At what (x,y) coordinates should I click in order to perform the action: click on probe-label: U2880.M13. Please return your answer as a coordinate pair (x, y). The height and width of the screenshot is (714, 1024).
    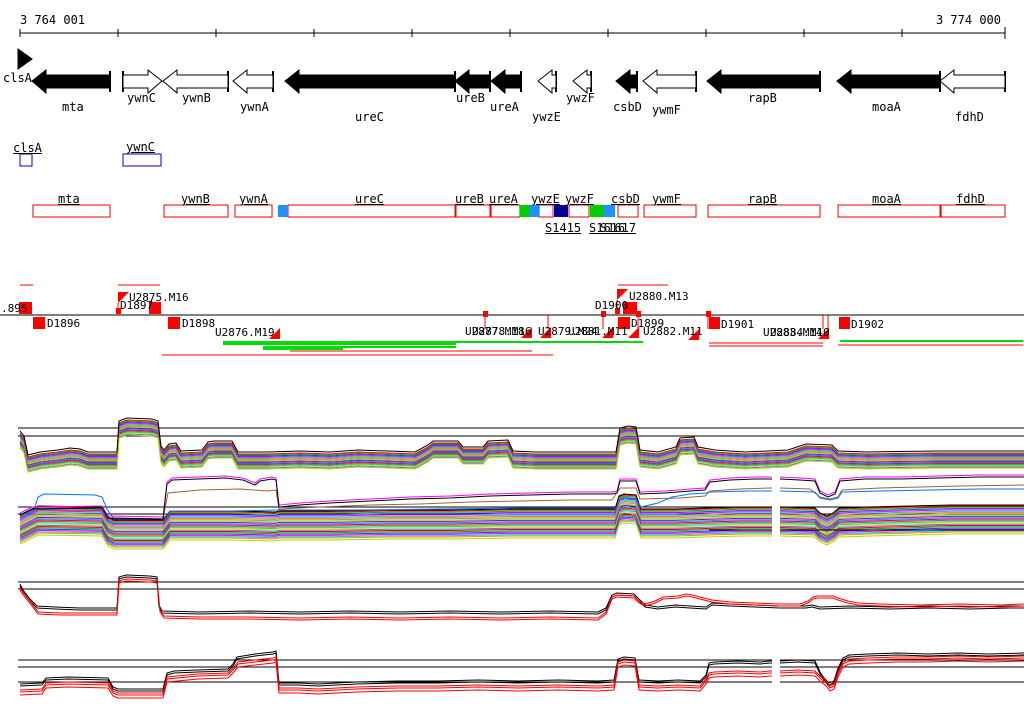
    Looking at the image, I should click on (659, 296).